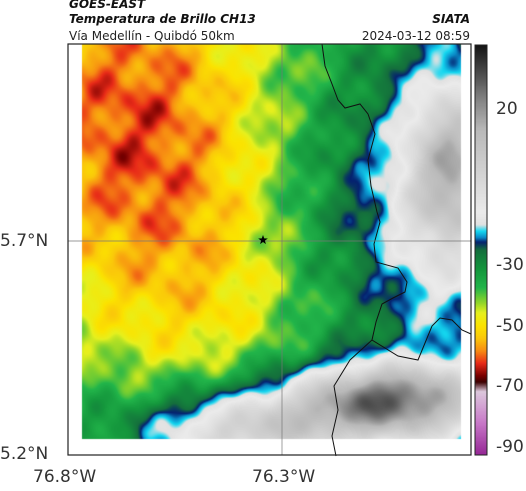 This screenshot has height=491, width=526. What do you see at coordinates (24, 241) in the screenshot?
I see `lat-tick-label: 5.7°N` at bounding box center [24, 241].